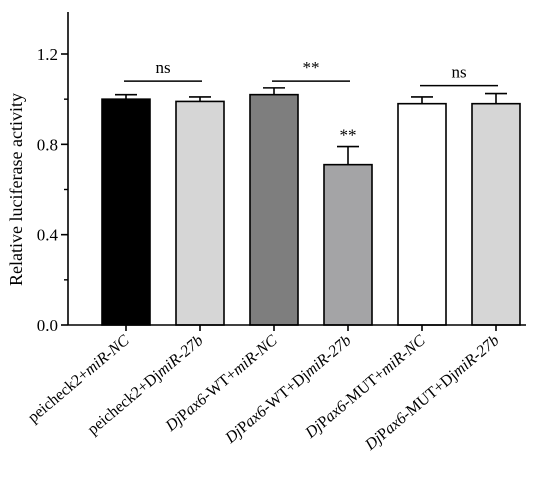 This screenshot has height=494, width=550. I want to click on y-tick-label: 1.2, so click(47, 54).